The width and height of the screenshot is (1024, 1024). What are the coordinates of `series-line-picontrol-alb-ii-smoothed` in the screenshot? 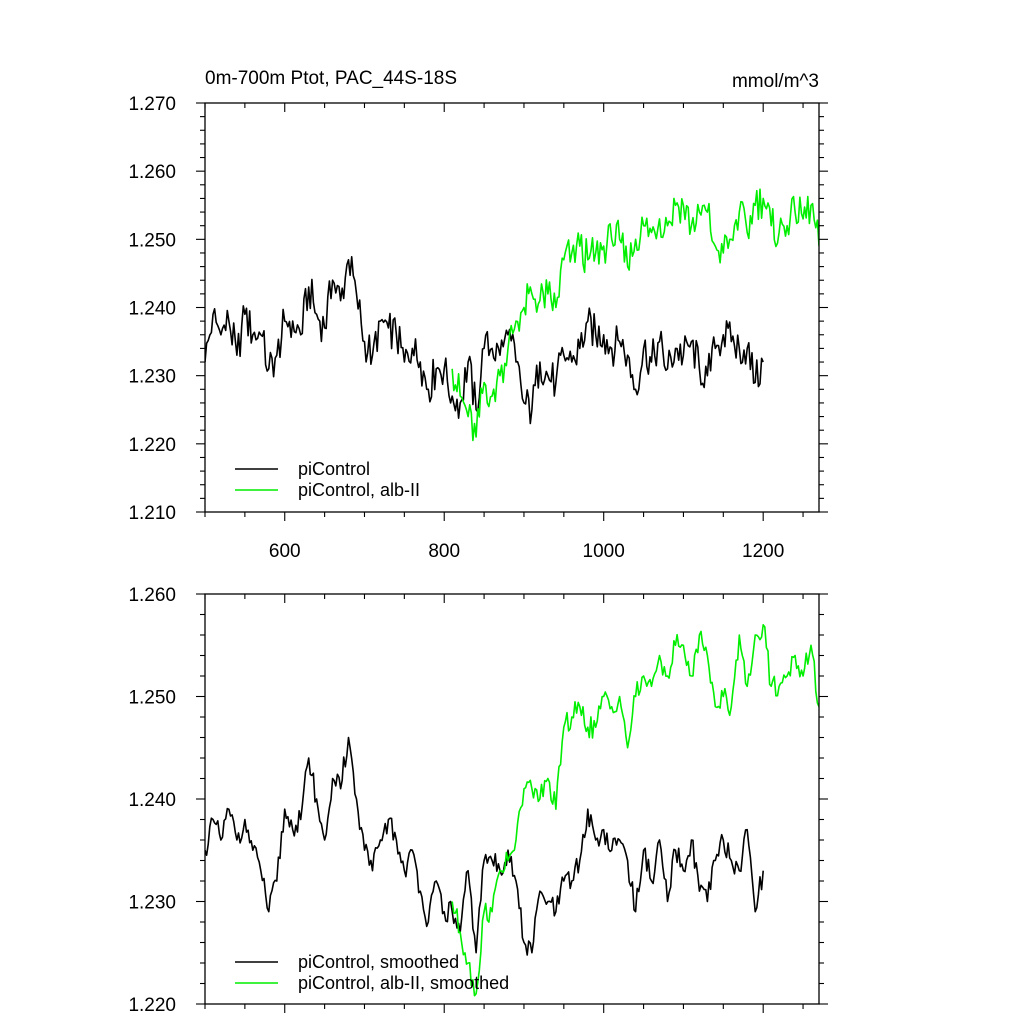 It's located at (635, 810).